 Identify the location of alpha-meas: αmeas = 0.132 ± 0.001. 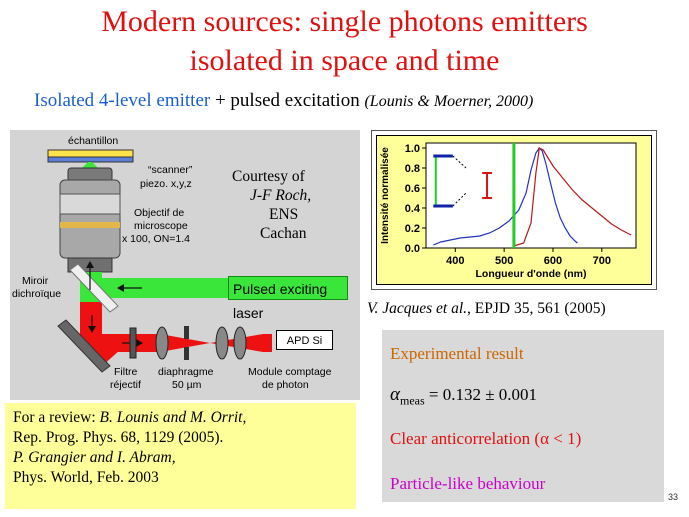
(463, 396).